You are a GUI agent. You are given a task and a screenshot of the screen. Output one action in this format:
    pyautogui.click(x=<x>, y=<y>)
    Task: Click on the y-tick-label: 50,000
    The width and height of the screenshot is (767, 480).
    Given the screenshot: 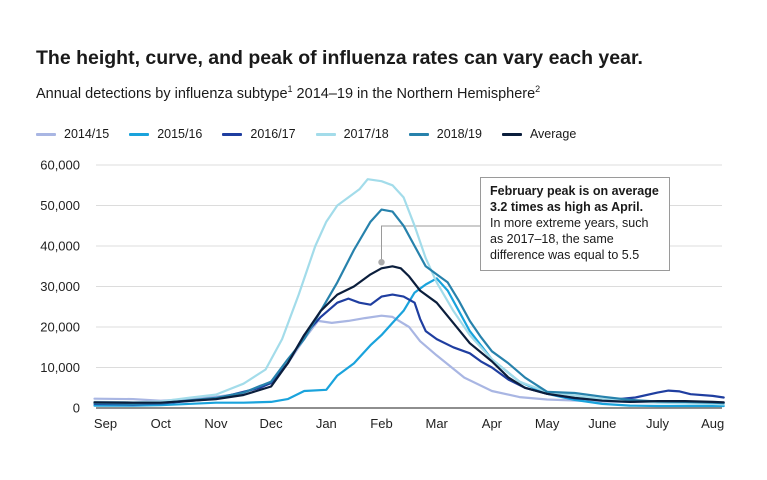 What is the action you would take?
    pyautogui.click(x=60, y=205)
    